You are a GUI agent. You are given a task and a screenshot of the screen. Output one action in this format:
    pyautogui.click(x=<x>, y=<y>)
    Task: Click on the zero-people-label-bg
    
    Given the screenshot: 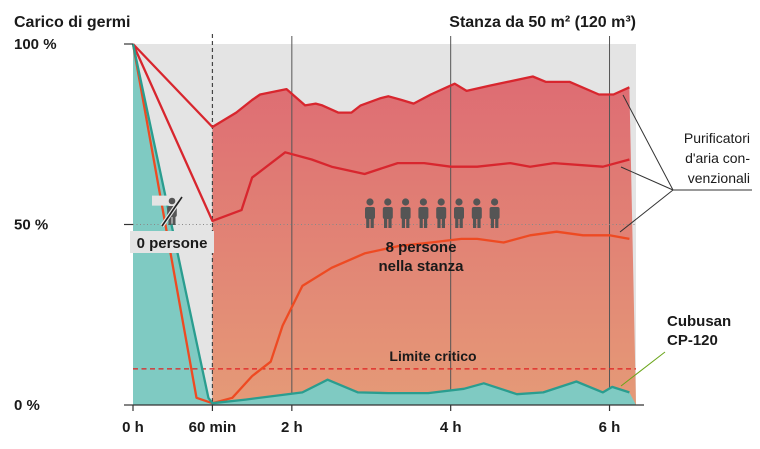 What is the action you would take?
    pyautogui.click(x=172, y=242)
    